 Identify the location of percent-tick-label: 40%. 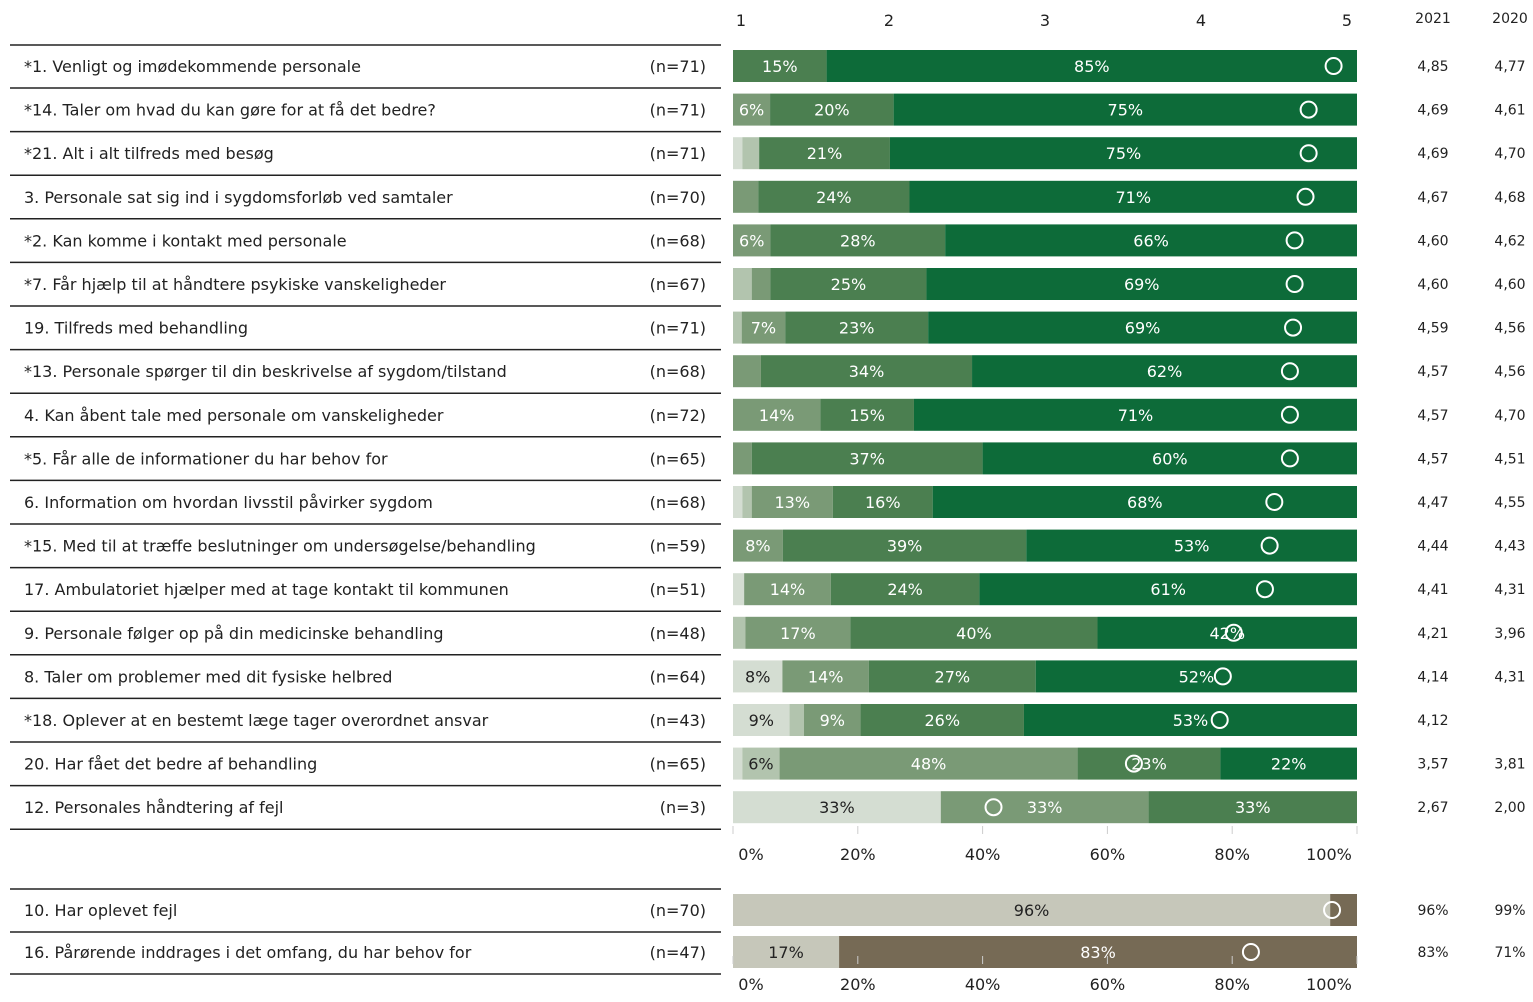
(983, 854).